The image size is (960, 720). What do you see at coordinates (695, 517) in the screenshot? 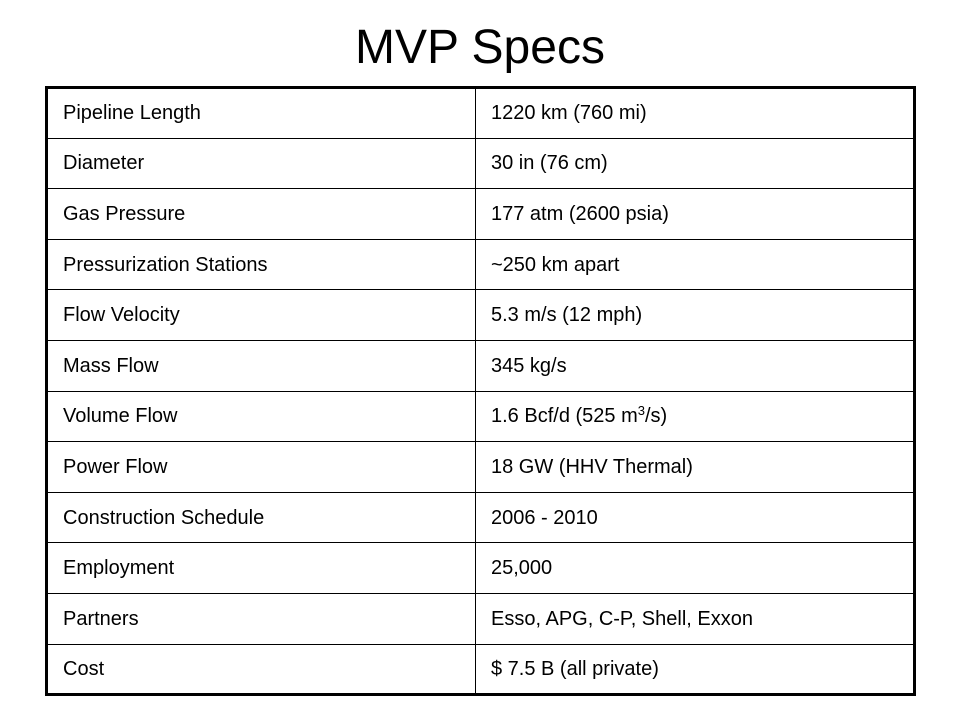
I see `spec-value: 2006 - 2010` at bounding box center [695, 517].